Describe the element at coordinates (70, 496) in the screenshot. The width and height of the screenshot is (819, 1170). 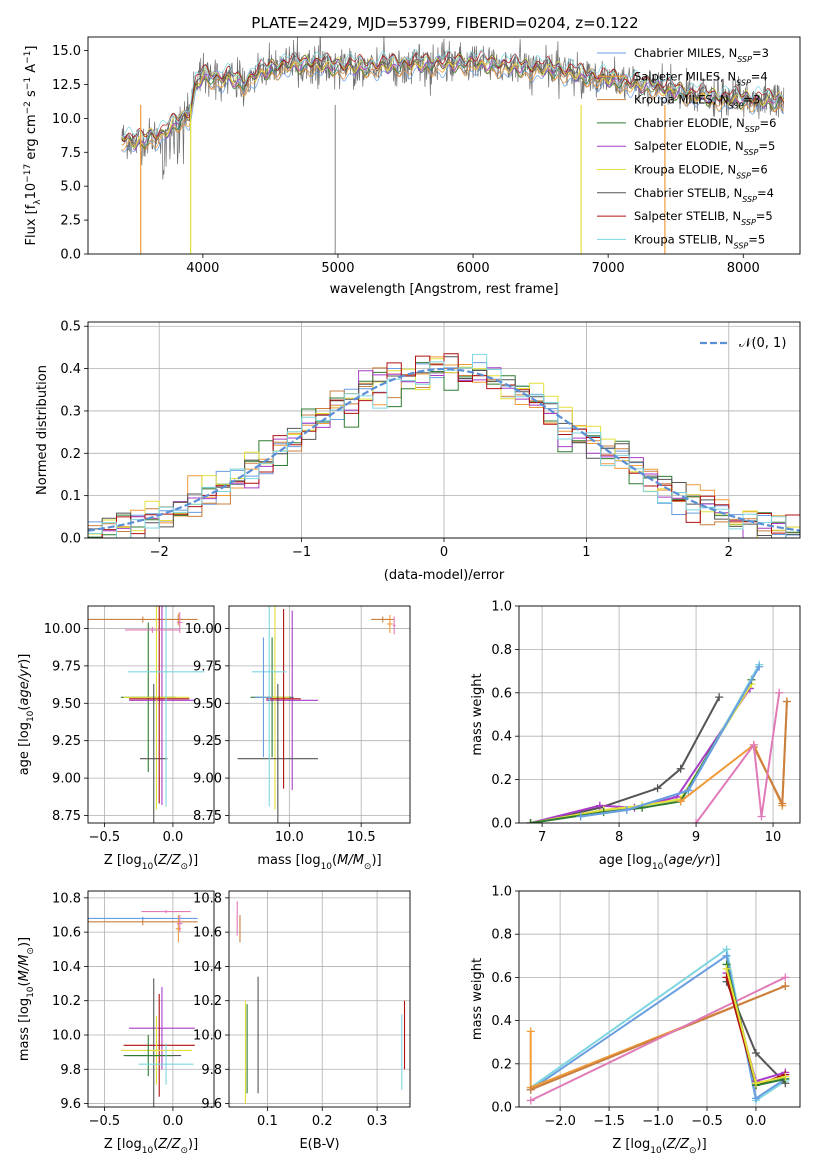
I see `y-tick-label: 0.1` at that location.